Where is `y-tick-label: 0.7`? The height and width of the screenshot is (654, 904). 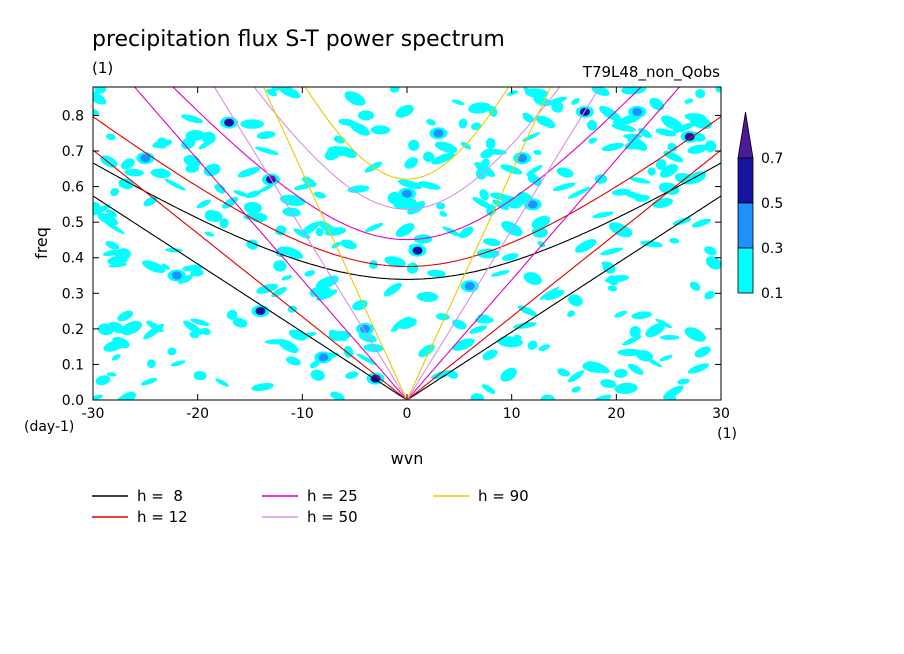
y-tick-label: 0.7 is located at coordinates (73, 152).